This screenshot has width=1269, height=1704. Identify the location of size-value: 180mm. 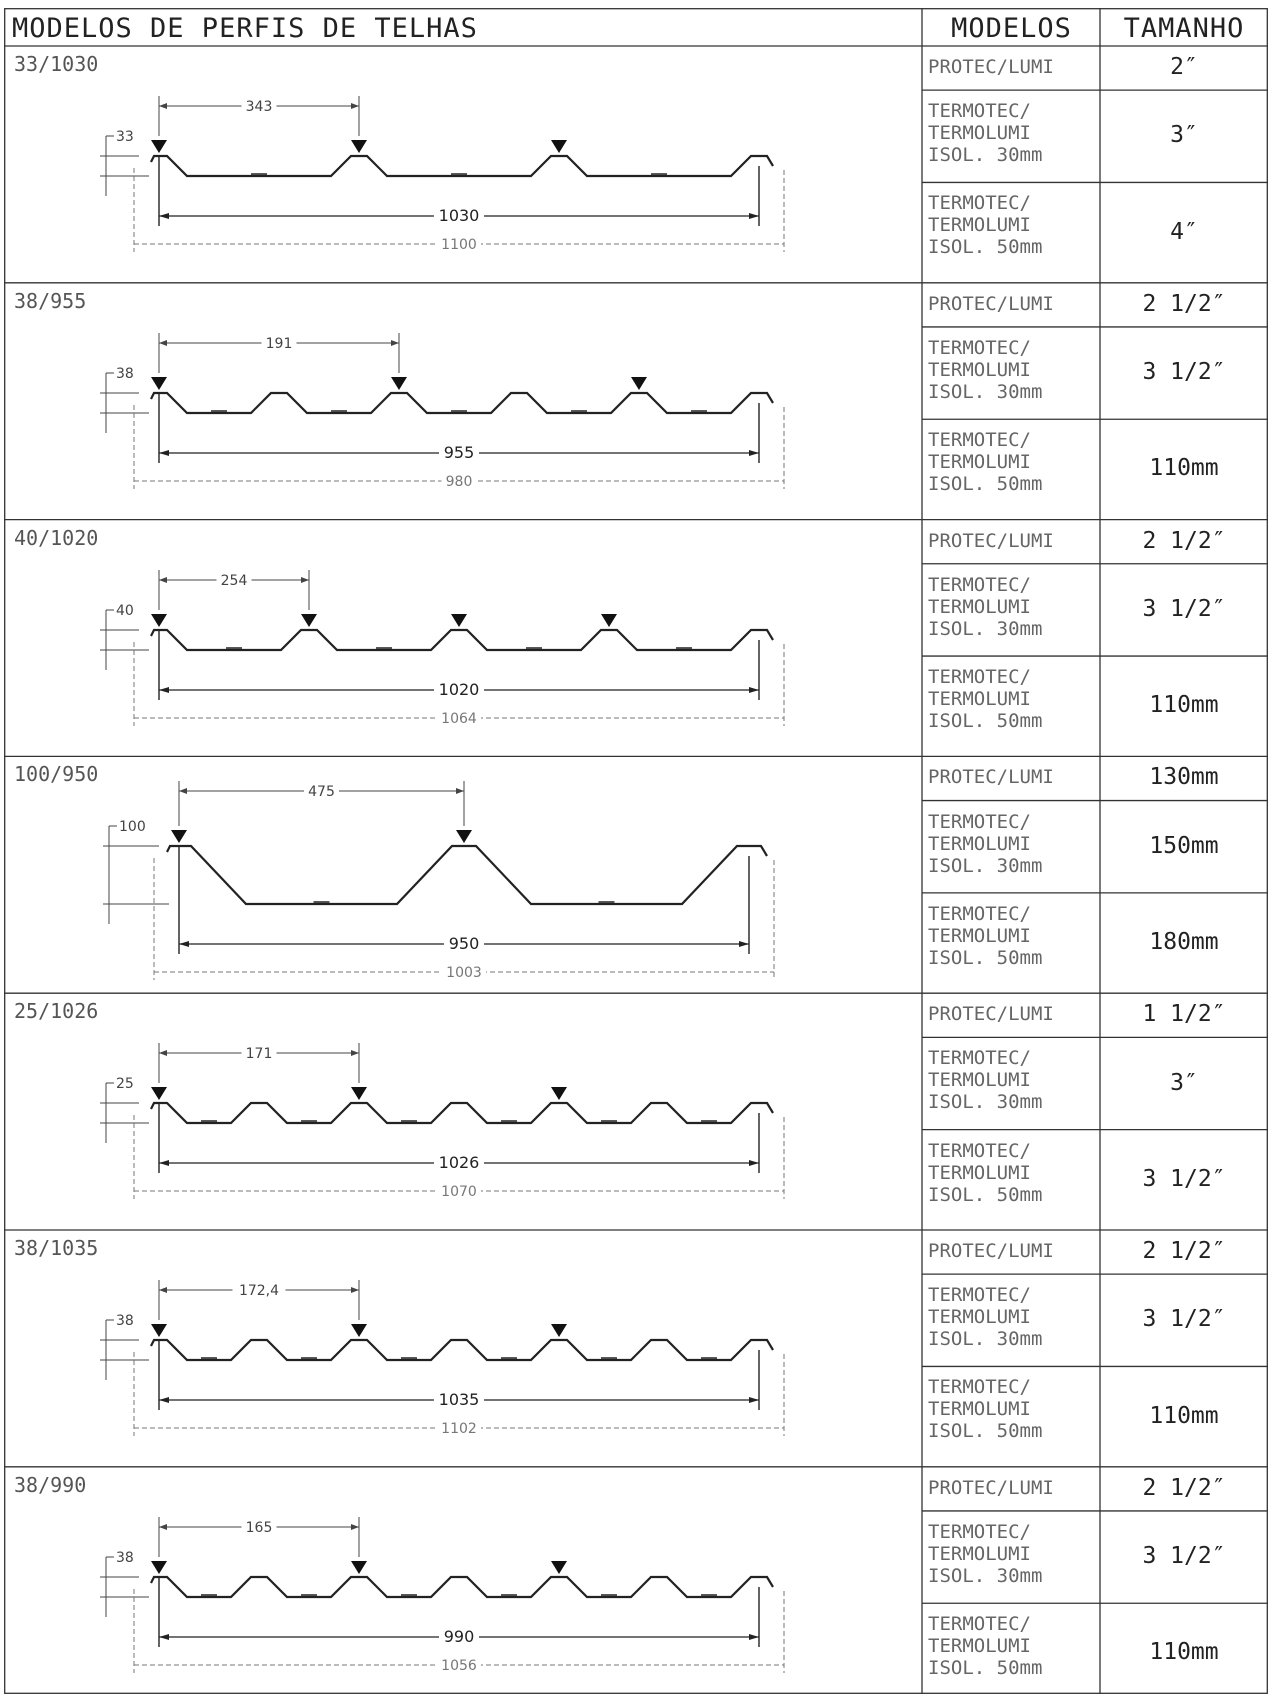
(1184, 942).